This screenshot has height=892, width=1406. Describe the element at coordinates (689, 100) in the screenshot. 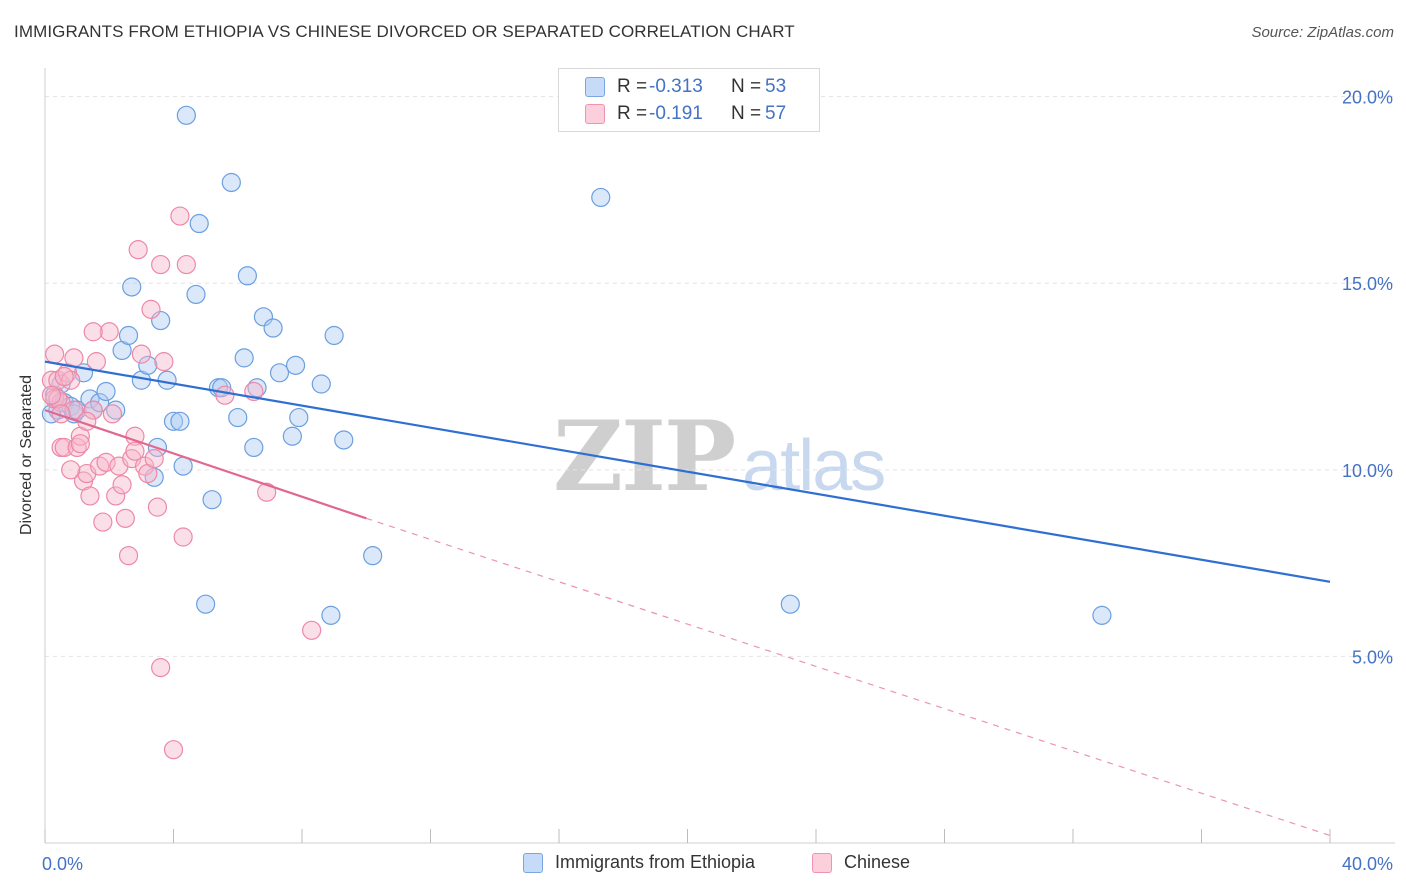

I see `correlation-legend: R = -0.313 N = 53 R = -0.191 N = 57` at that location.